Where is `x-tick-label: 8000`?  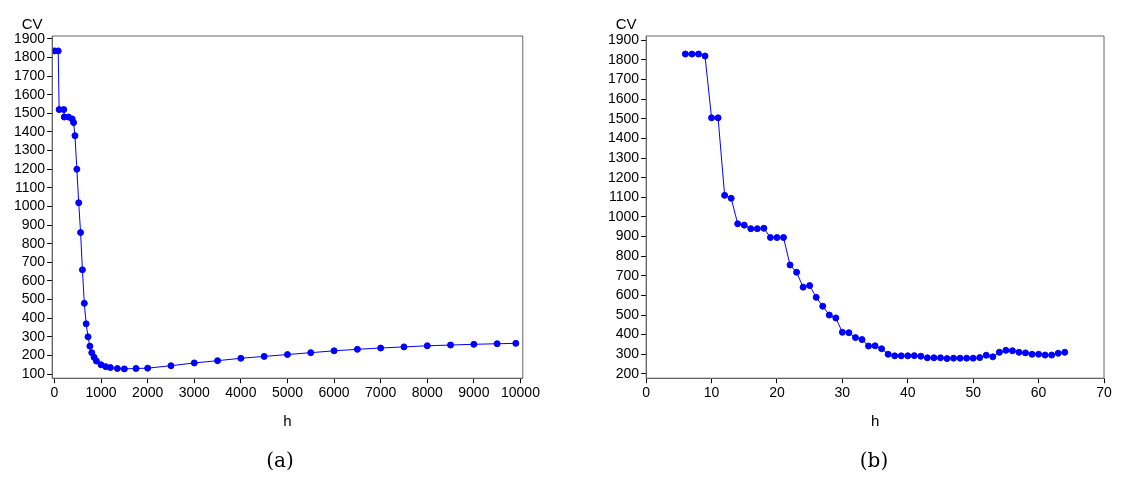
x-tick-label: 8000 is located at coordinates (427, 392).